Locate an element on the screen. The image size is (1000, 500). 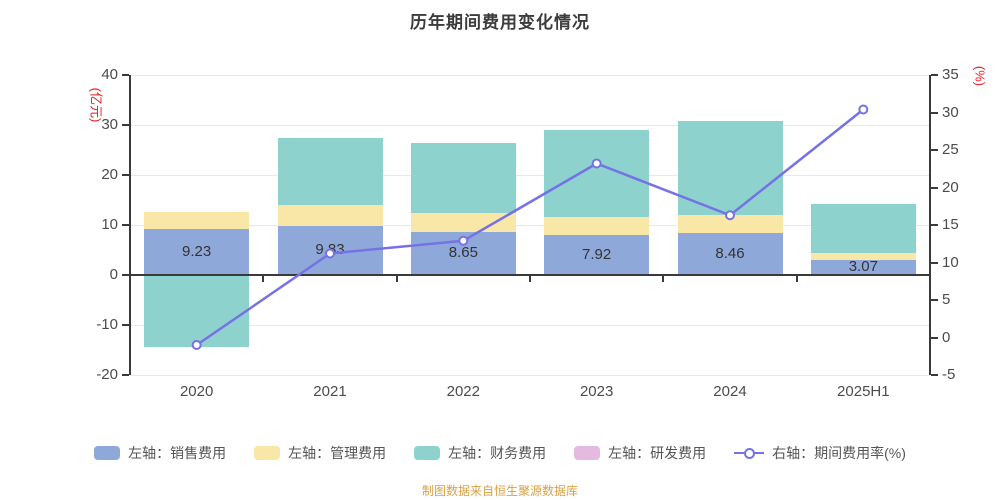
legend-item-label: 右轴：期间费用率(%) is located at coordinates (839, 453).